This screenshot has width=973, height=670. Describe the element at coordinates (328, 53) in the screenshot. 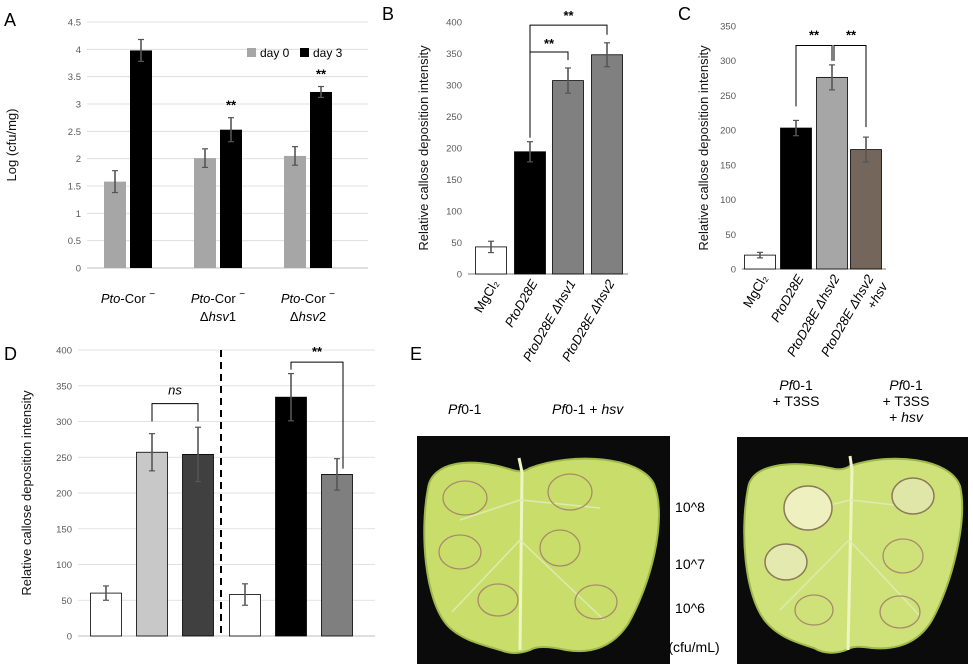

I see `legend-label: day 3` at that location.